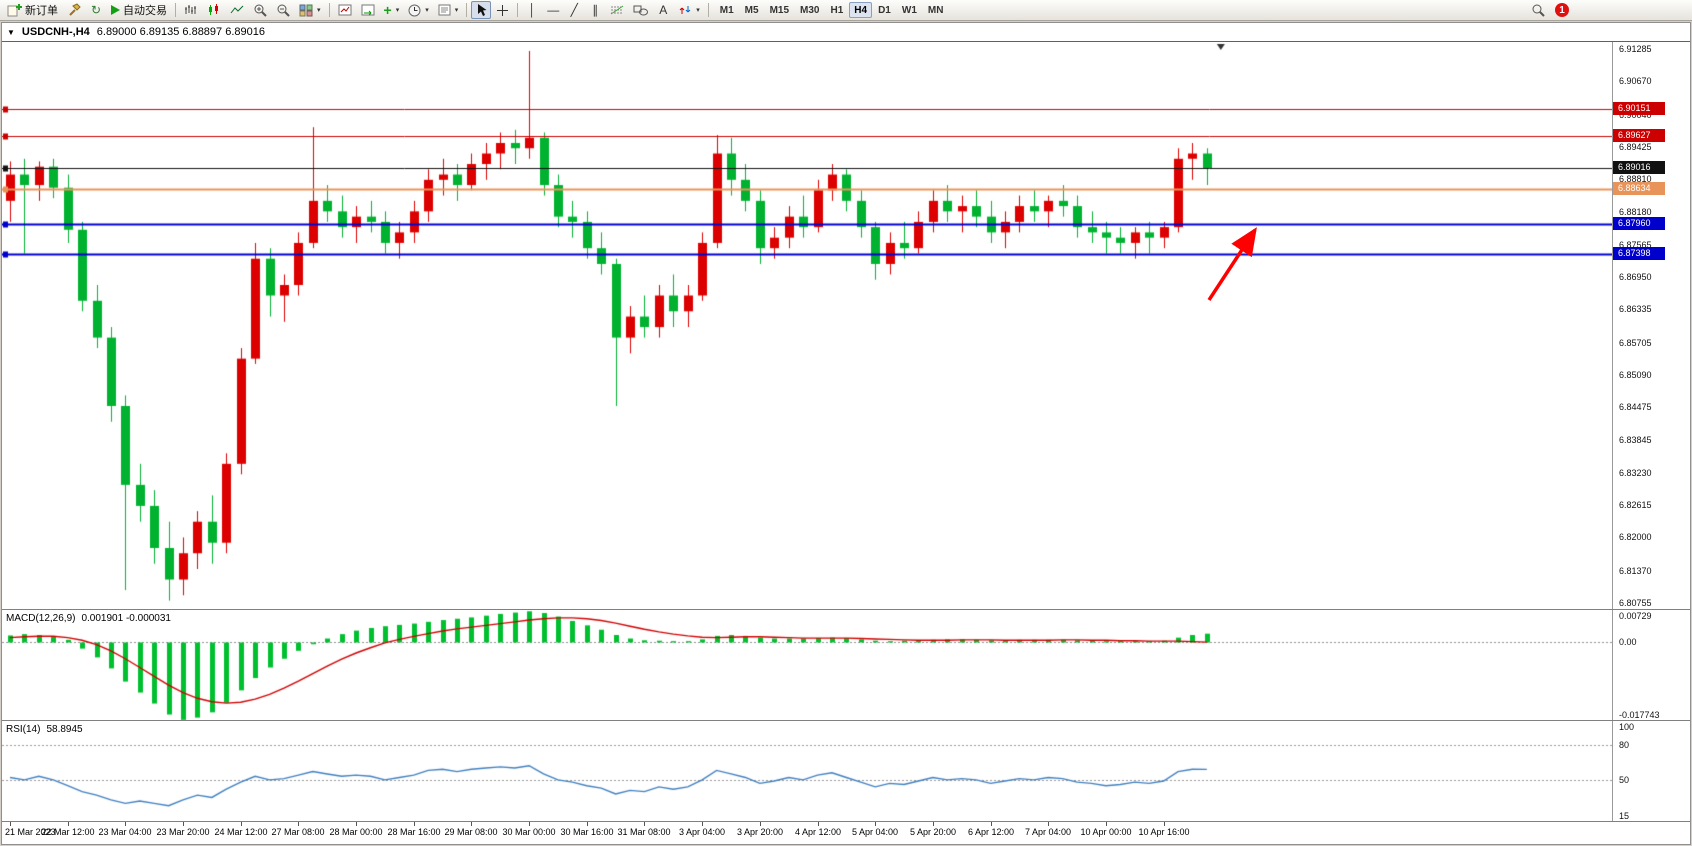 The width and height of the screenshot is (1692, 846). I want to click on time-axis-label: 30 Mar 00:00, so click(529, 832).